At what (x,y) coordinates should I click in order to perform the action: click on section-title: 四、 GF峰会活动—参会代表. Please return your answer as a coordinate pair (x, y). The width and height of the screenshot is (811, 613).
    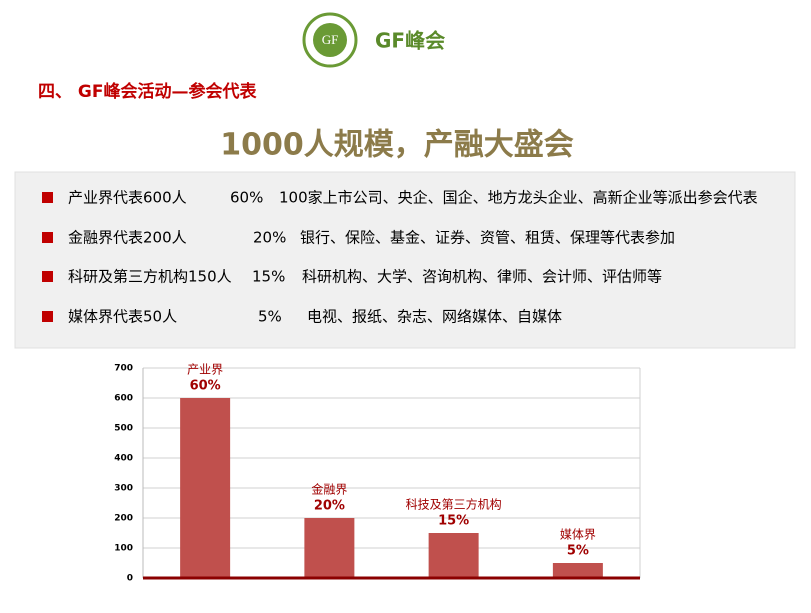
    Looking at the image, I should click on (147, 91).